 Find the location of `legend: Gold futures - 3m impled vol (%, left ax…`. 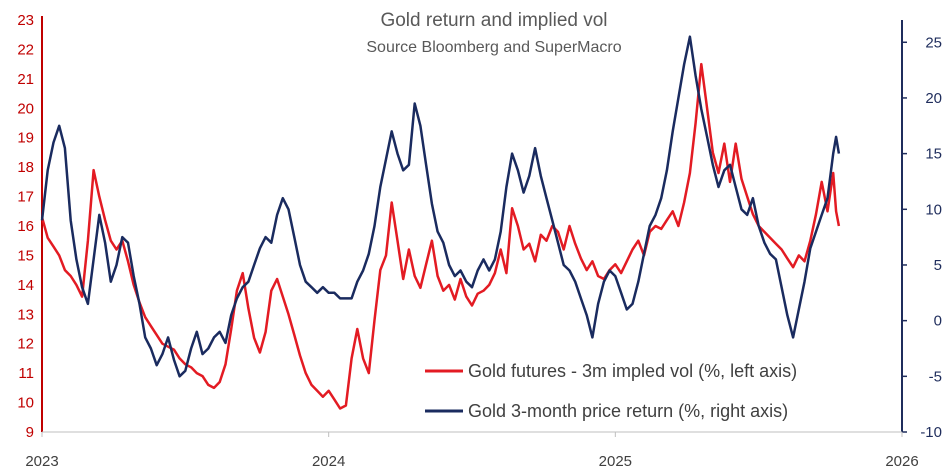

legend: Gold futures - 3m impled vol (%, left ax… is located at coordinates (611, 391).